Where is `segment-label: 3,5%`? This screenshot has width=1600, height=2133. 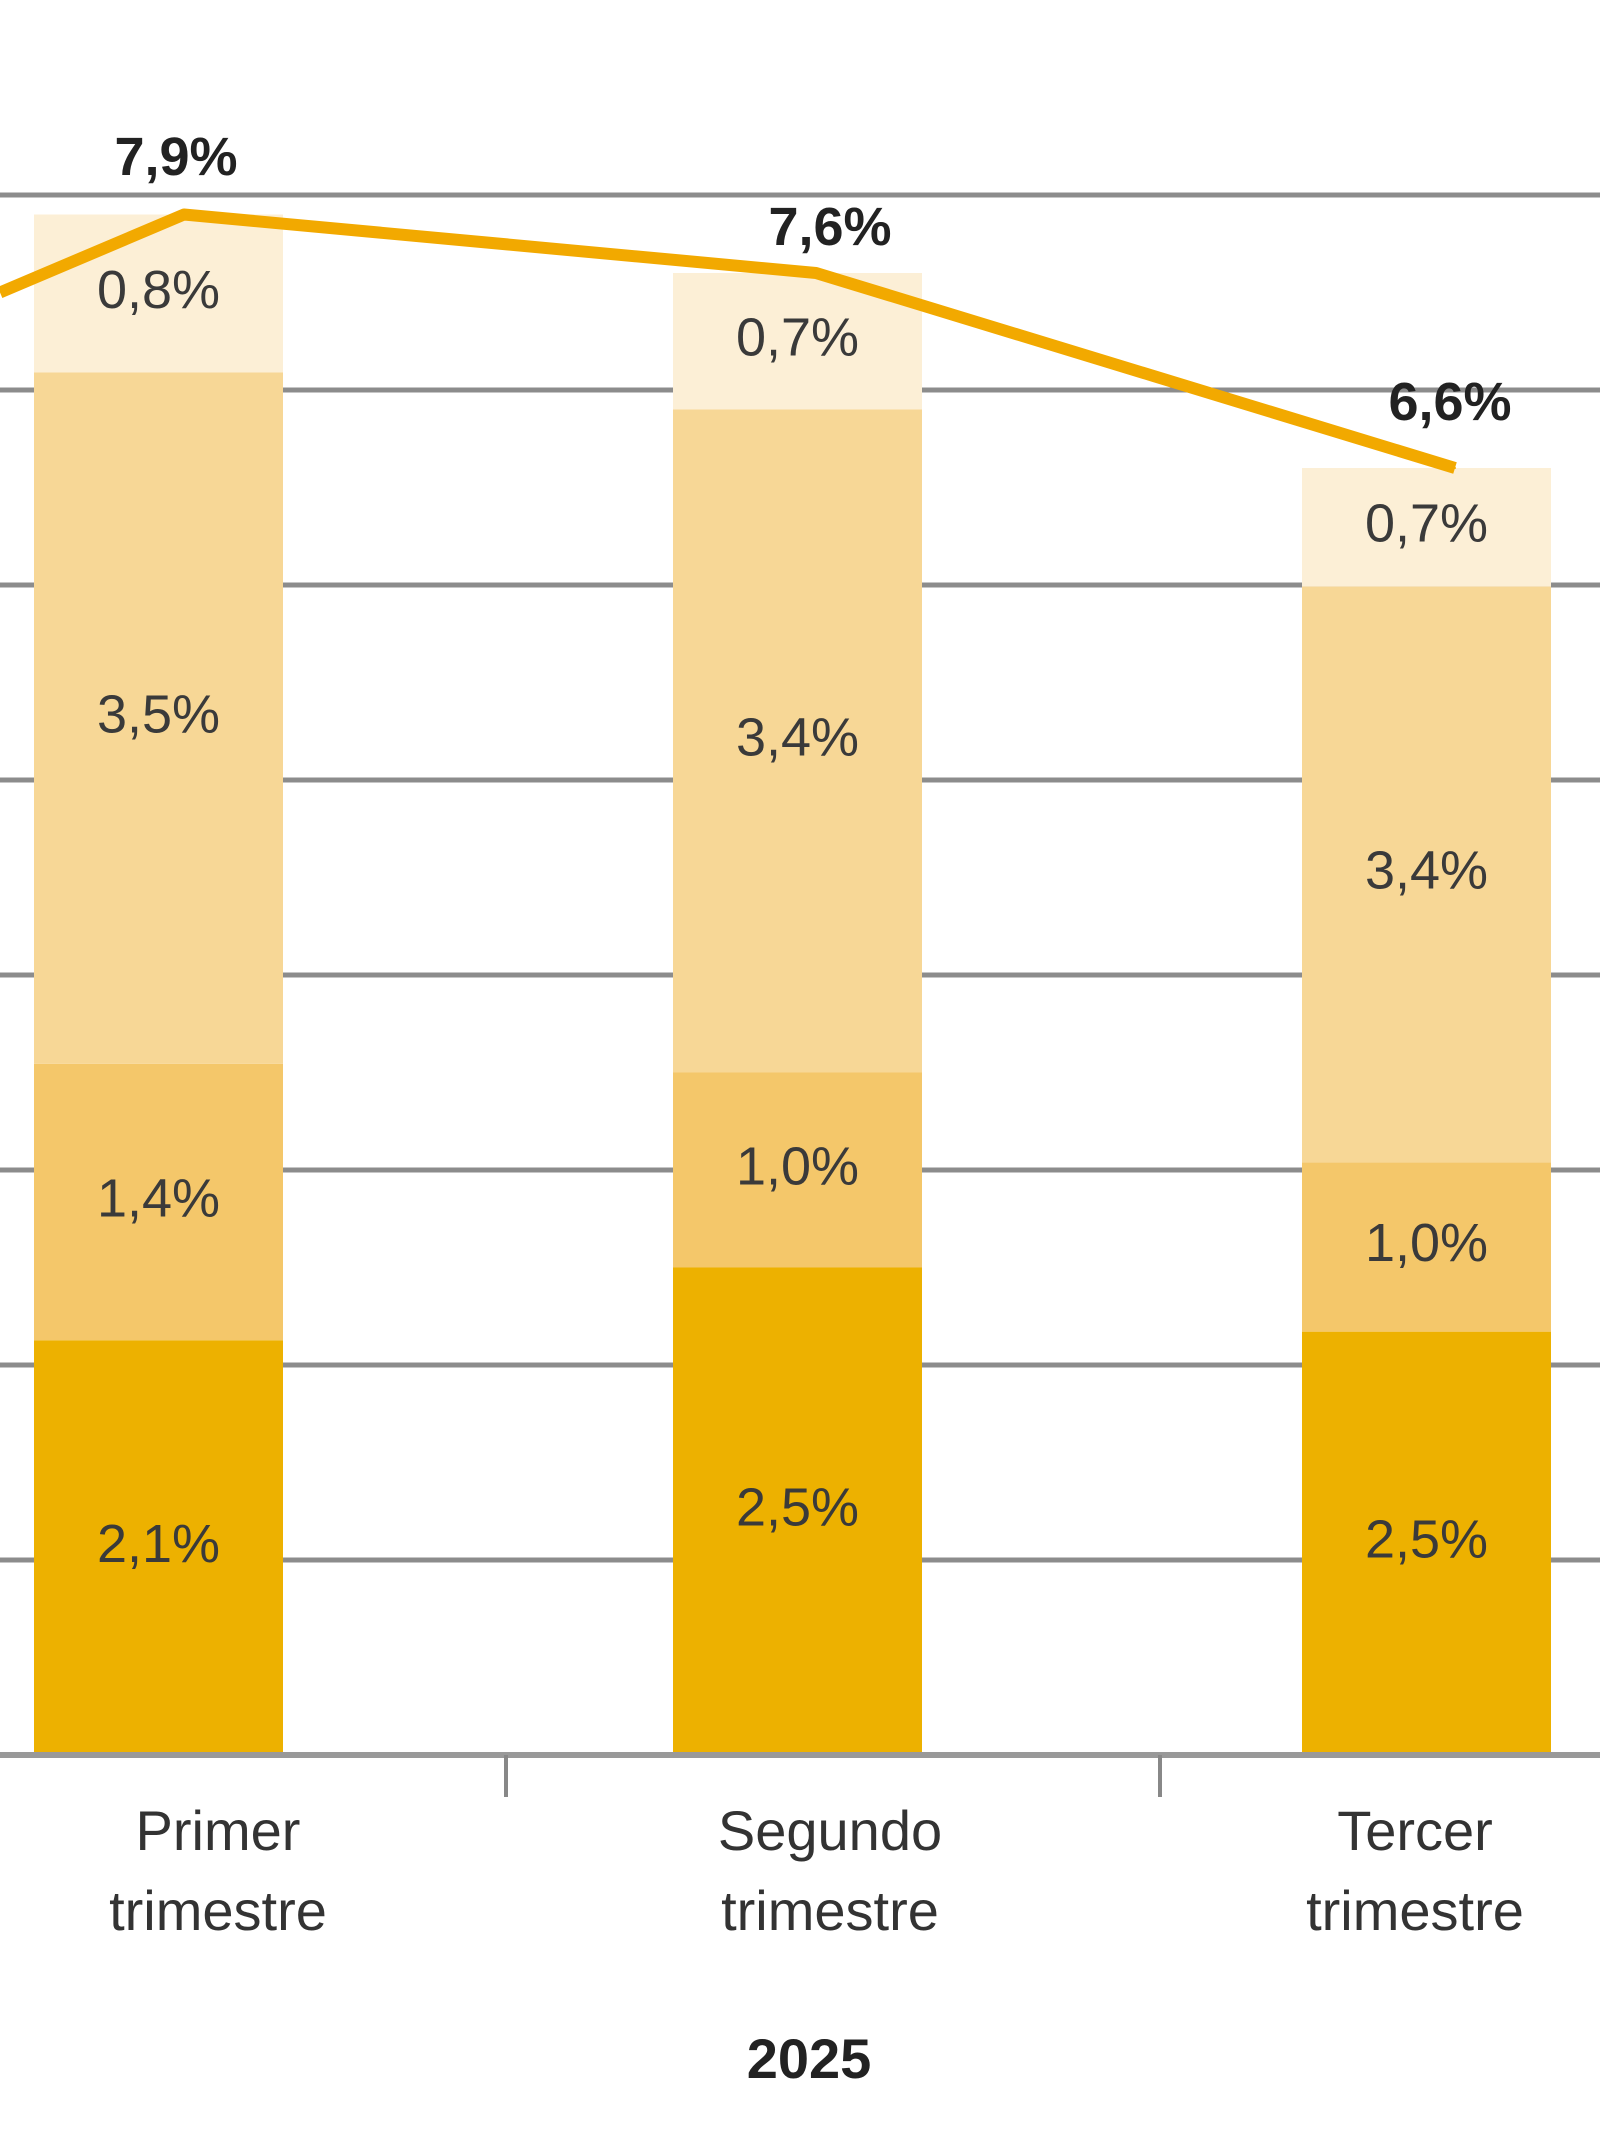 segment-label: 3,5% is located at coordinates (158, 714).